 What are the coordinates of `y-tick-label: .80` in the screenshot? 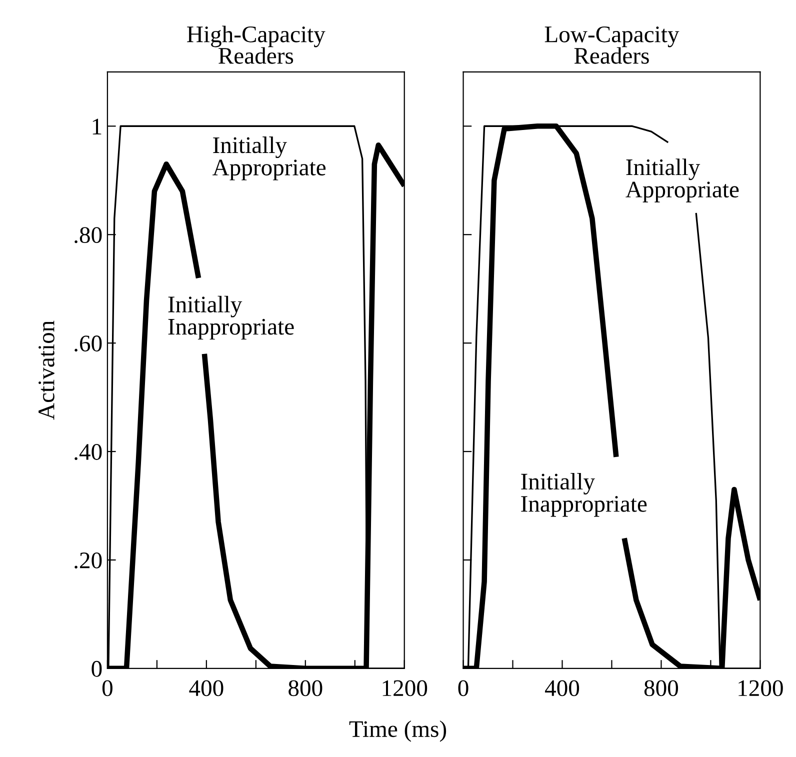 It's located at (88, 235).